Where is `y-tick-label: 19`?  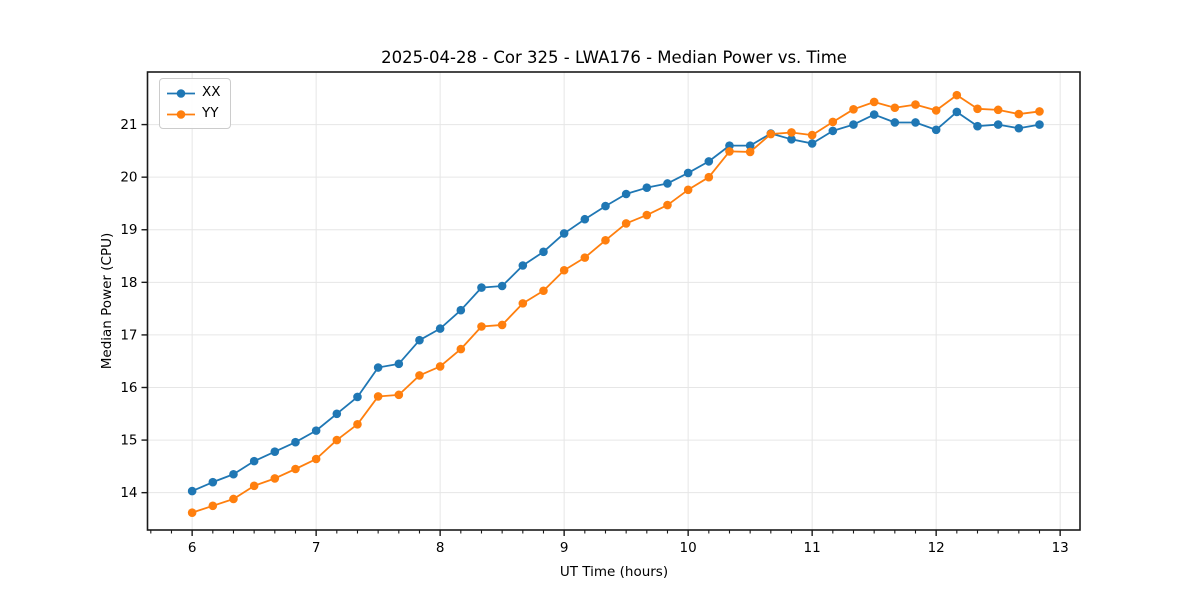 y-tick-label: 19 is located at coordinates (128, 230).